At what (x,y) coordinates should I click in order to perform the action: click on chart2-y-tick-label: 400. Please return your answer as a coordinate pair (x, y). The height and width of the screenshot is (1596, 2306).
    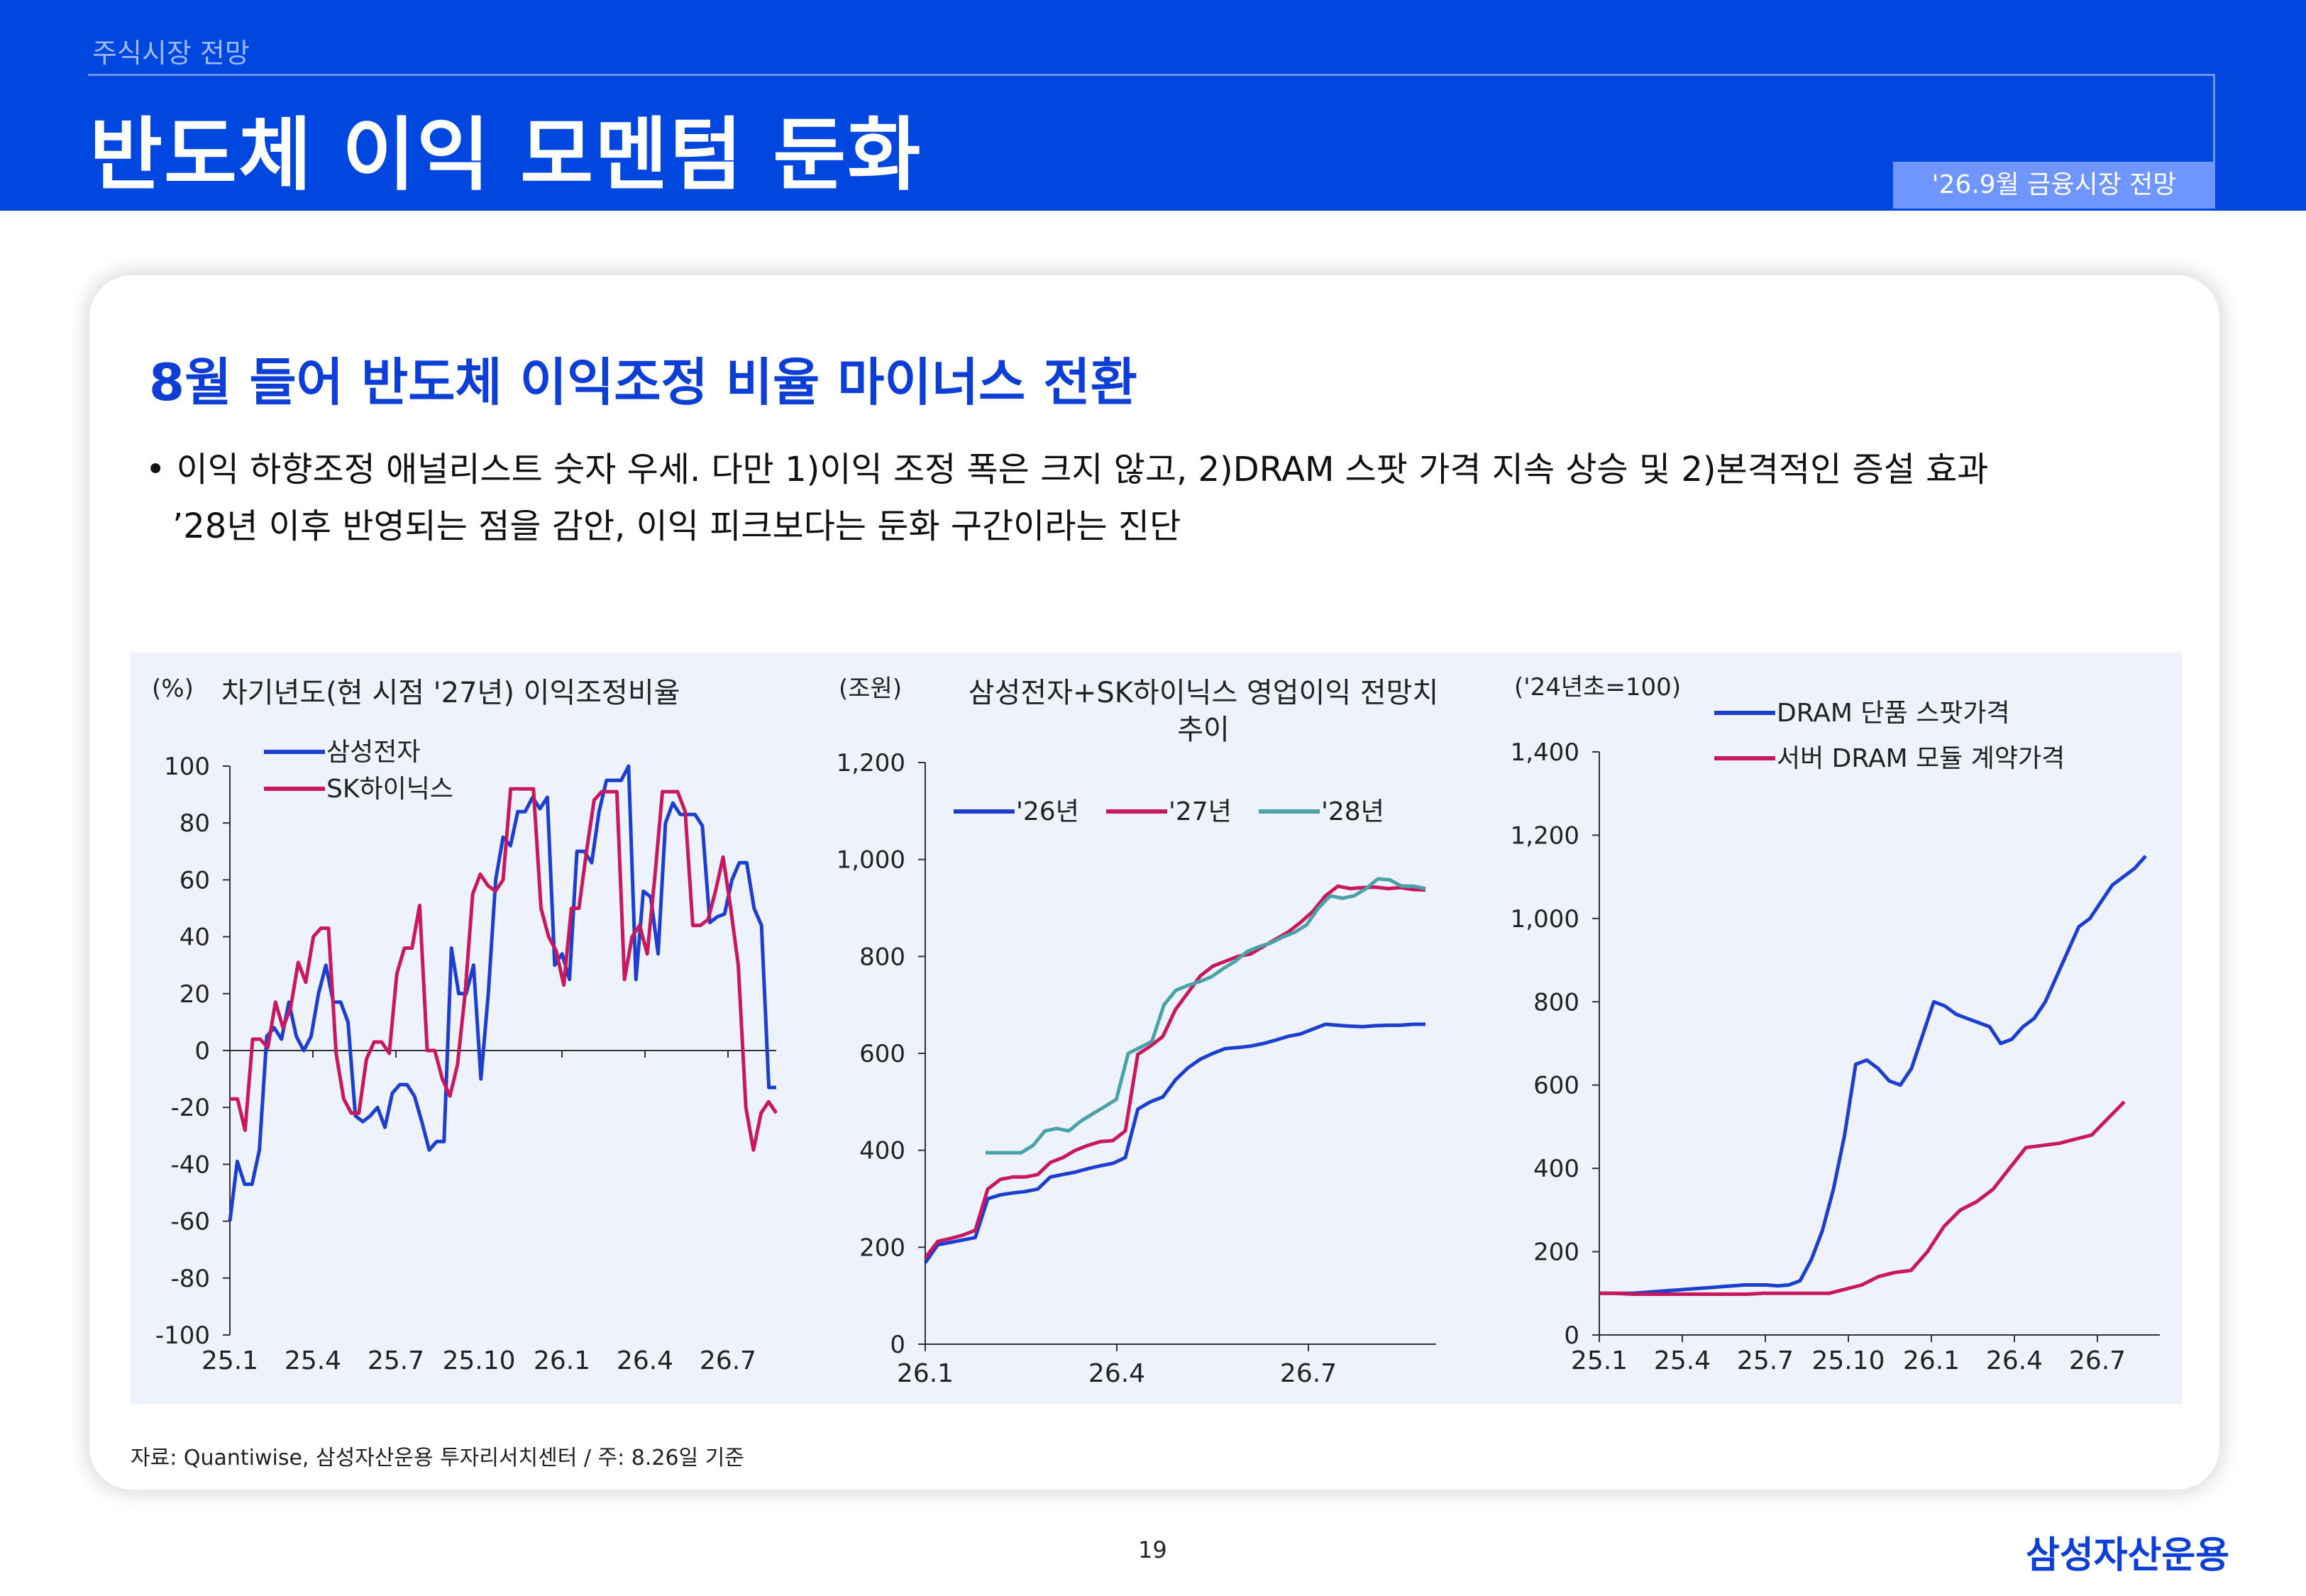
    Looking at the image, I should click on (882, 1151).